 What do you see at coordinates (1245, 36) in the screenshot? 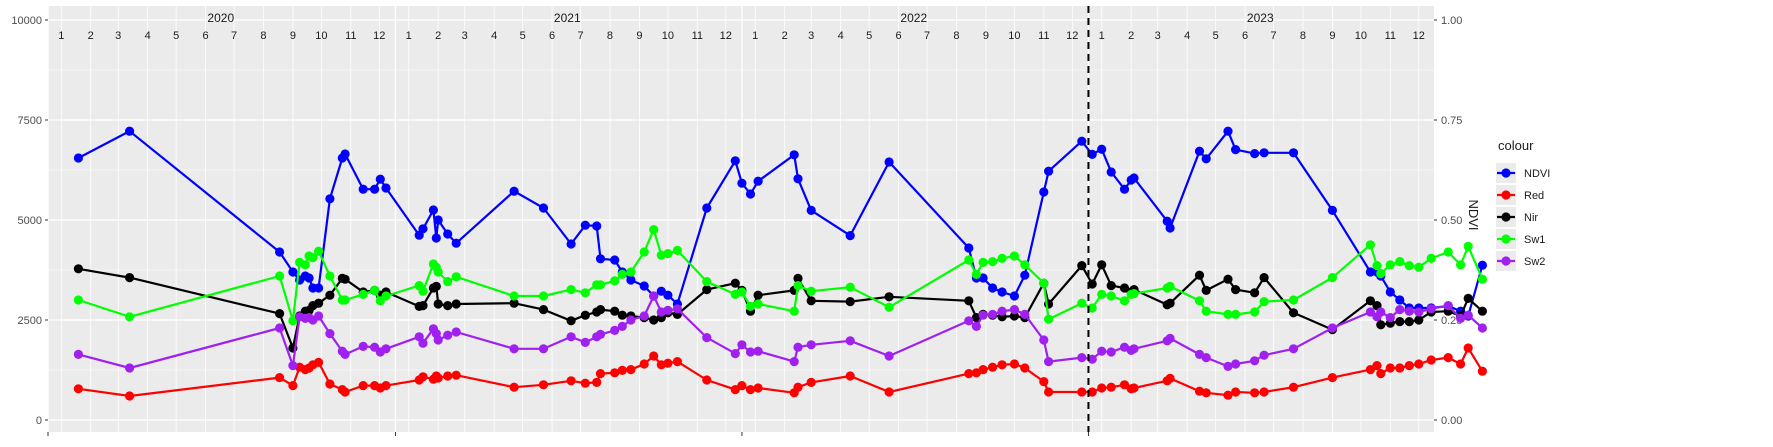
I see `month-label: 6` at bounding box center [1245, 36].